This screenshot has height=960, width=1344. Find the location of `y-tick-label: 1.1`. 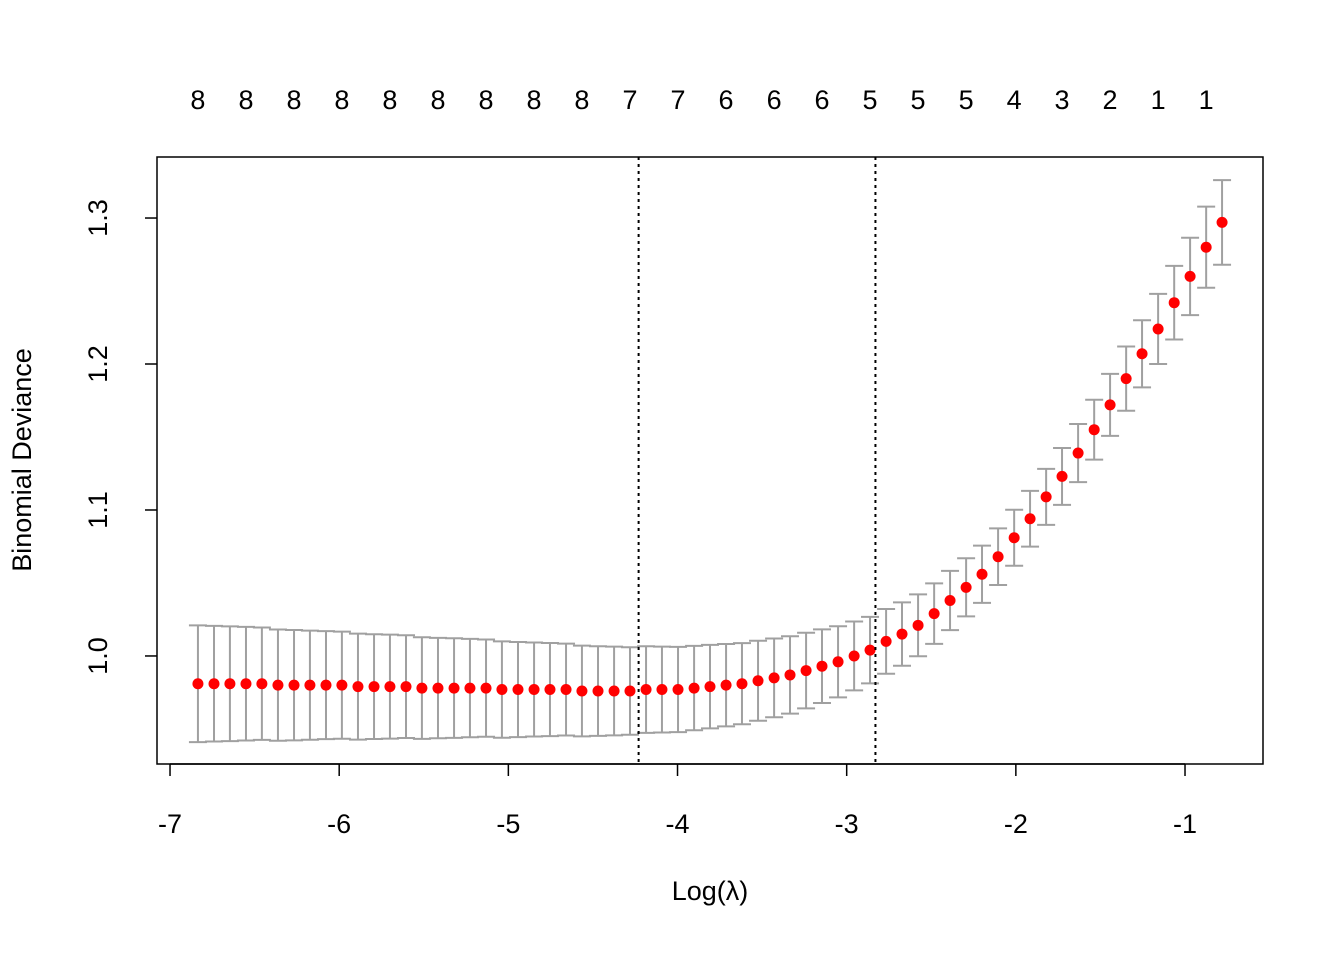

y-tick-label: 1.1 is located at coordinates (98, 510).